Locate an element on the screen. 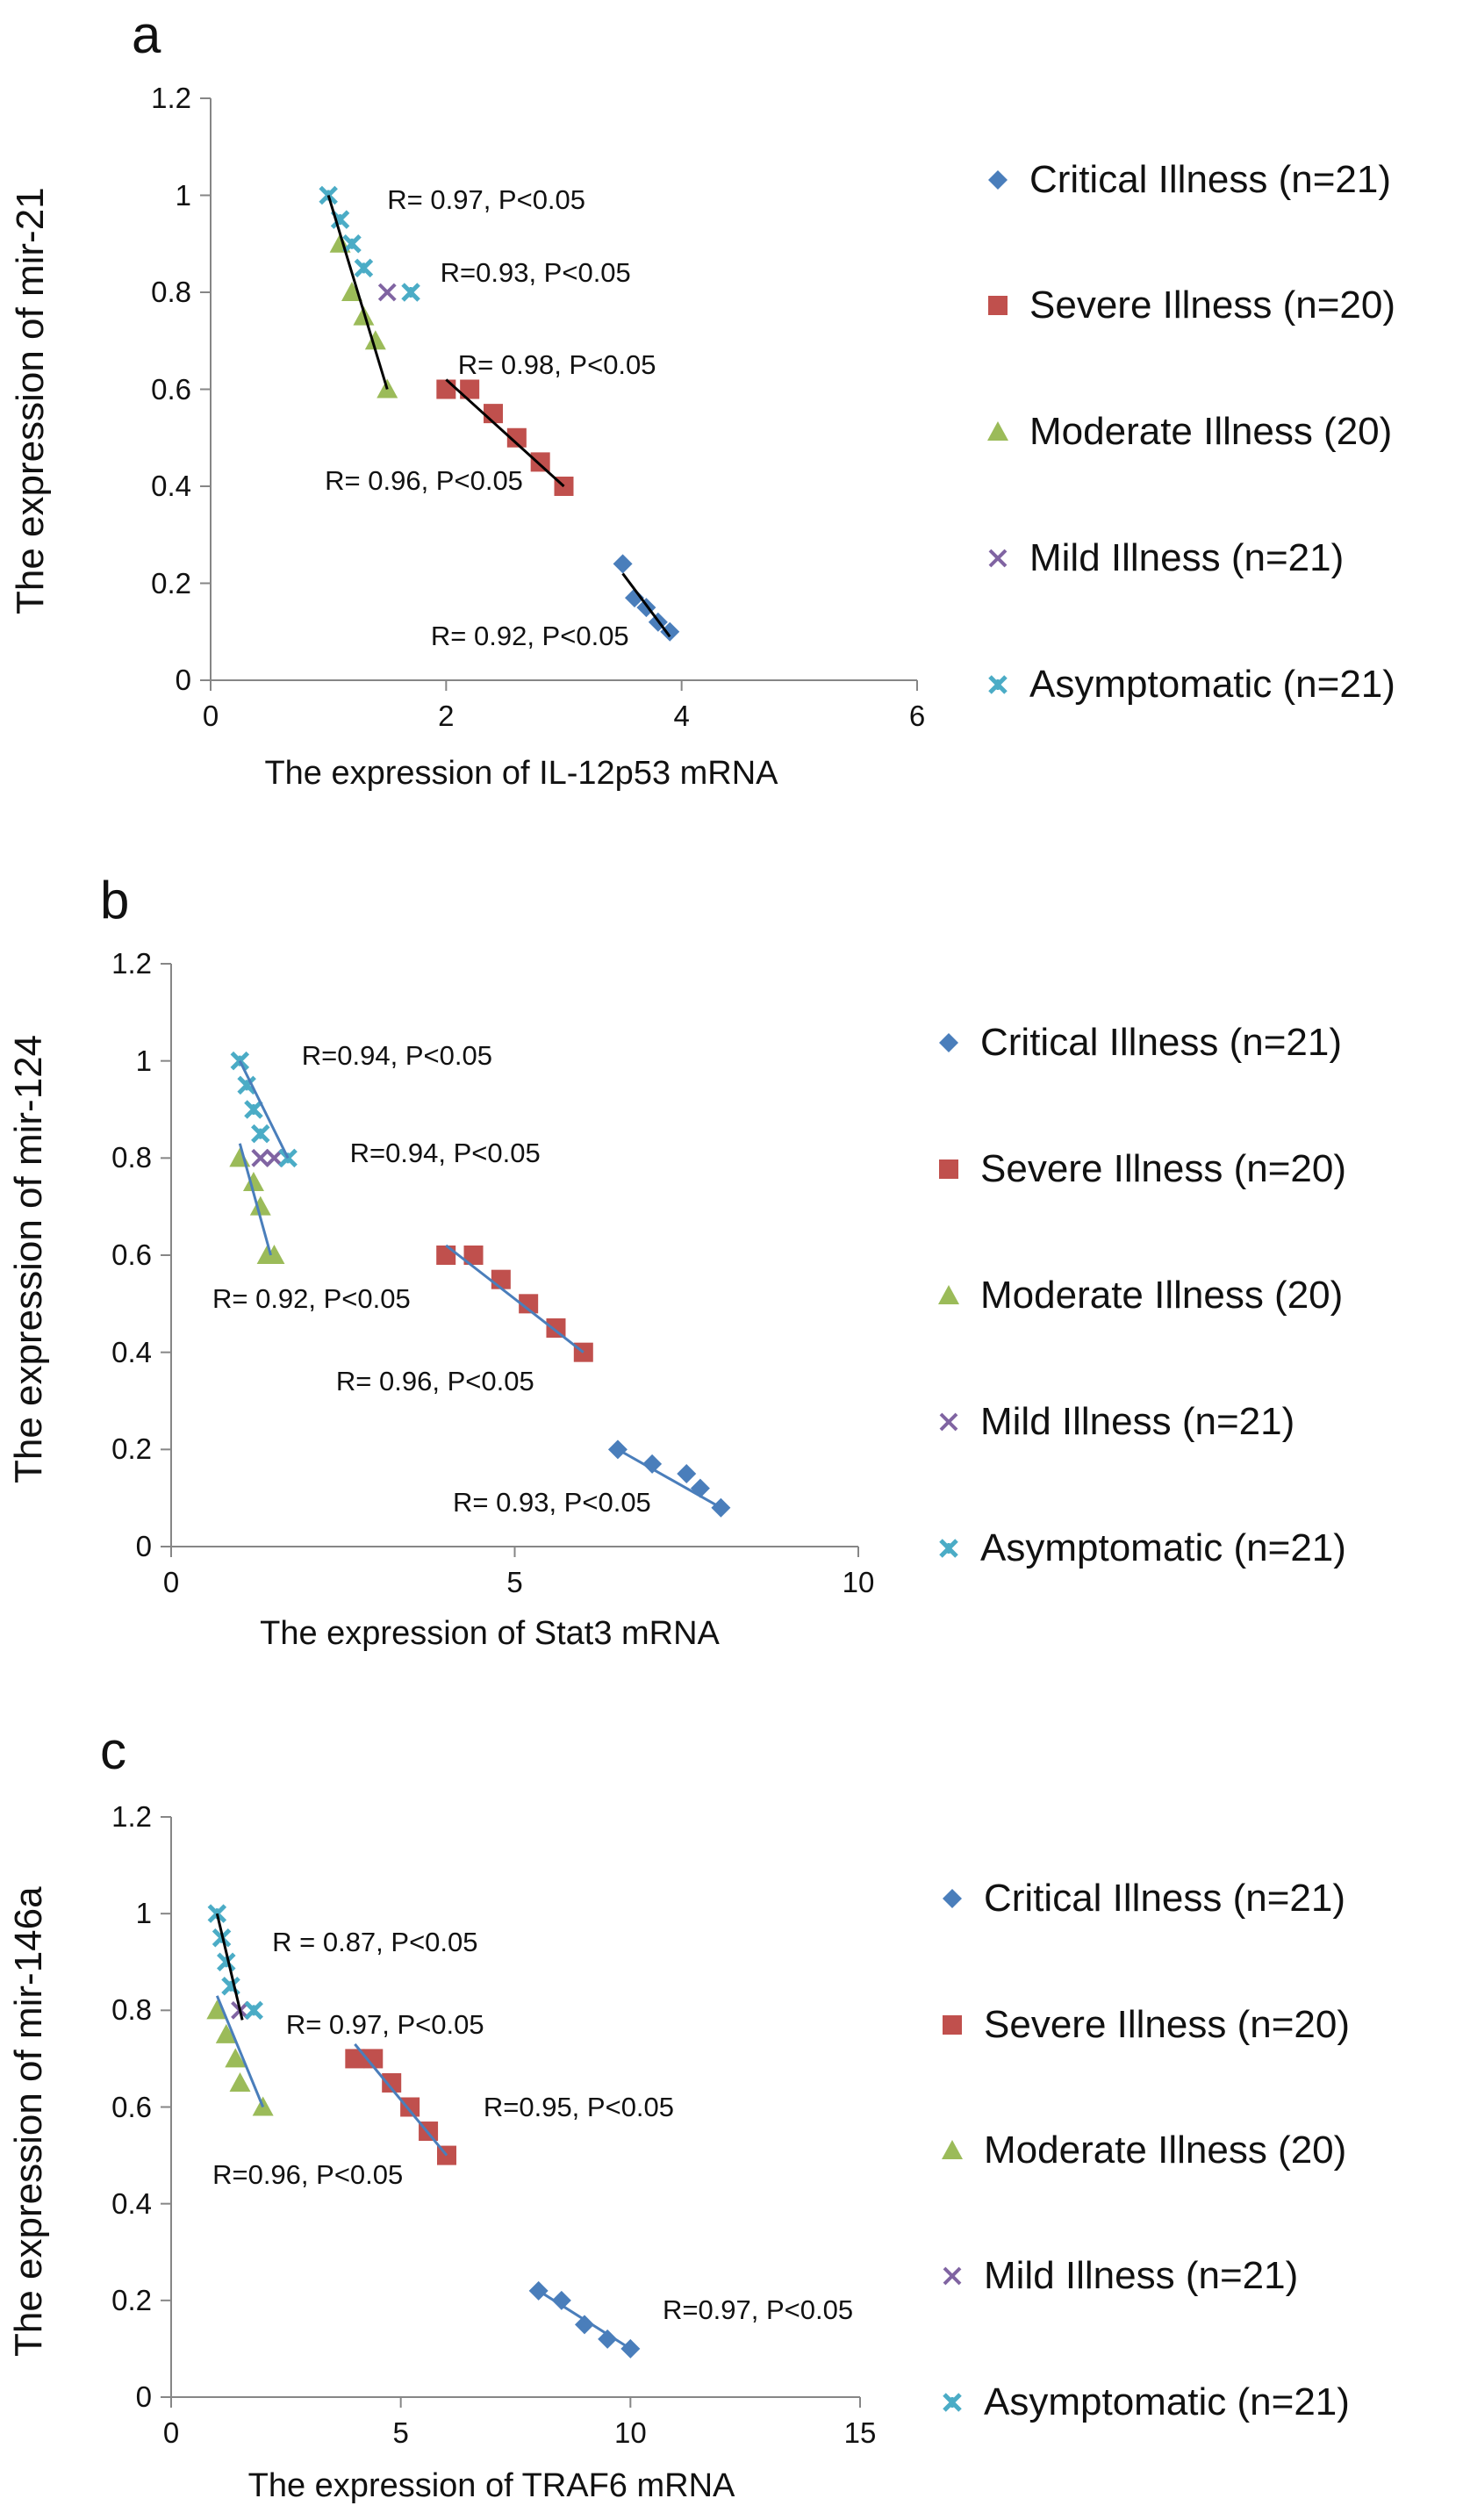  panel-label: a is located at coordinates (146, 34).